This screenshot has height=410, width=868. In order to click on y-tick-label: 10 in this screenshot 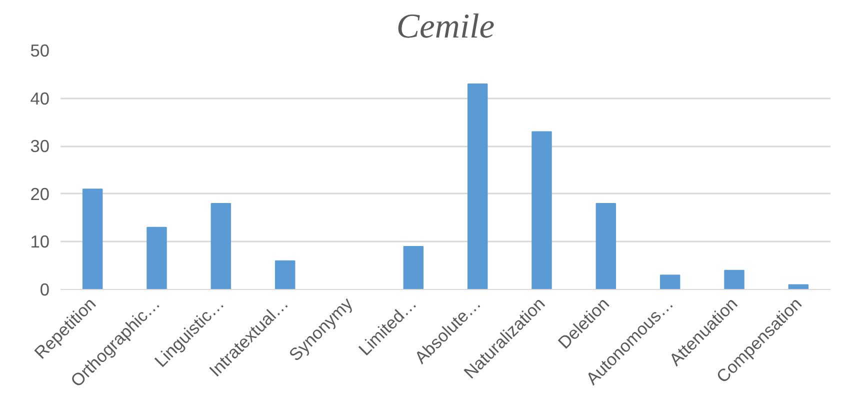, I will do `click(40, 242)`.